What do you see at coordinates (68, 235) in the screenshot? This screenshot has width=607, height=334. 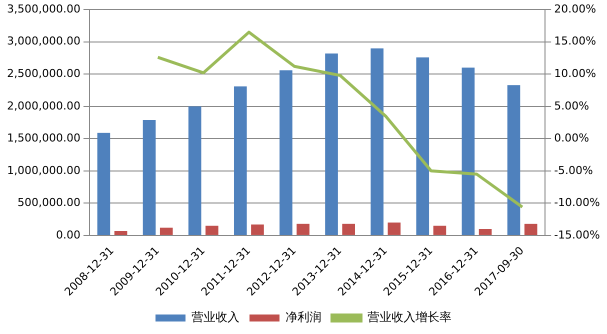 I see `y-tick-label: 0.00` at bounding box center [68, 235].